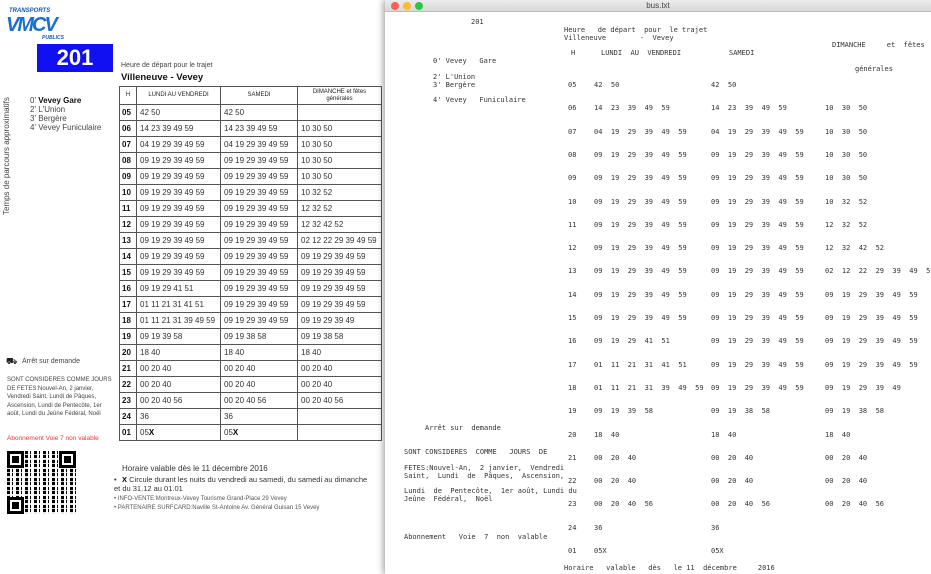 The height and width of the screenshot is (574, 931). I want to click on stop-name: L'Union, so click(52, 109).